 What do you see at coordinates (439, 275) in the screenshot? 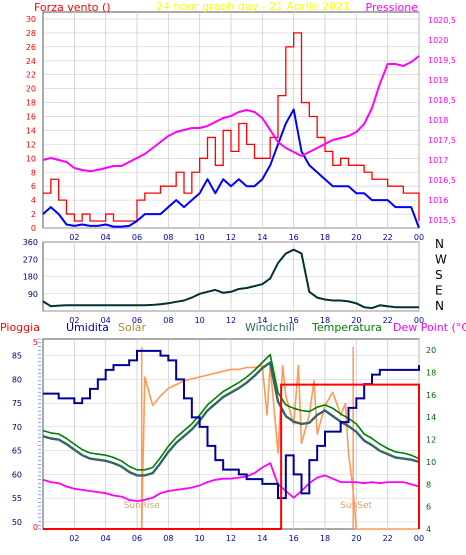
I see `compass-label: S` at bounding box center [439, 275].